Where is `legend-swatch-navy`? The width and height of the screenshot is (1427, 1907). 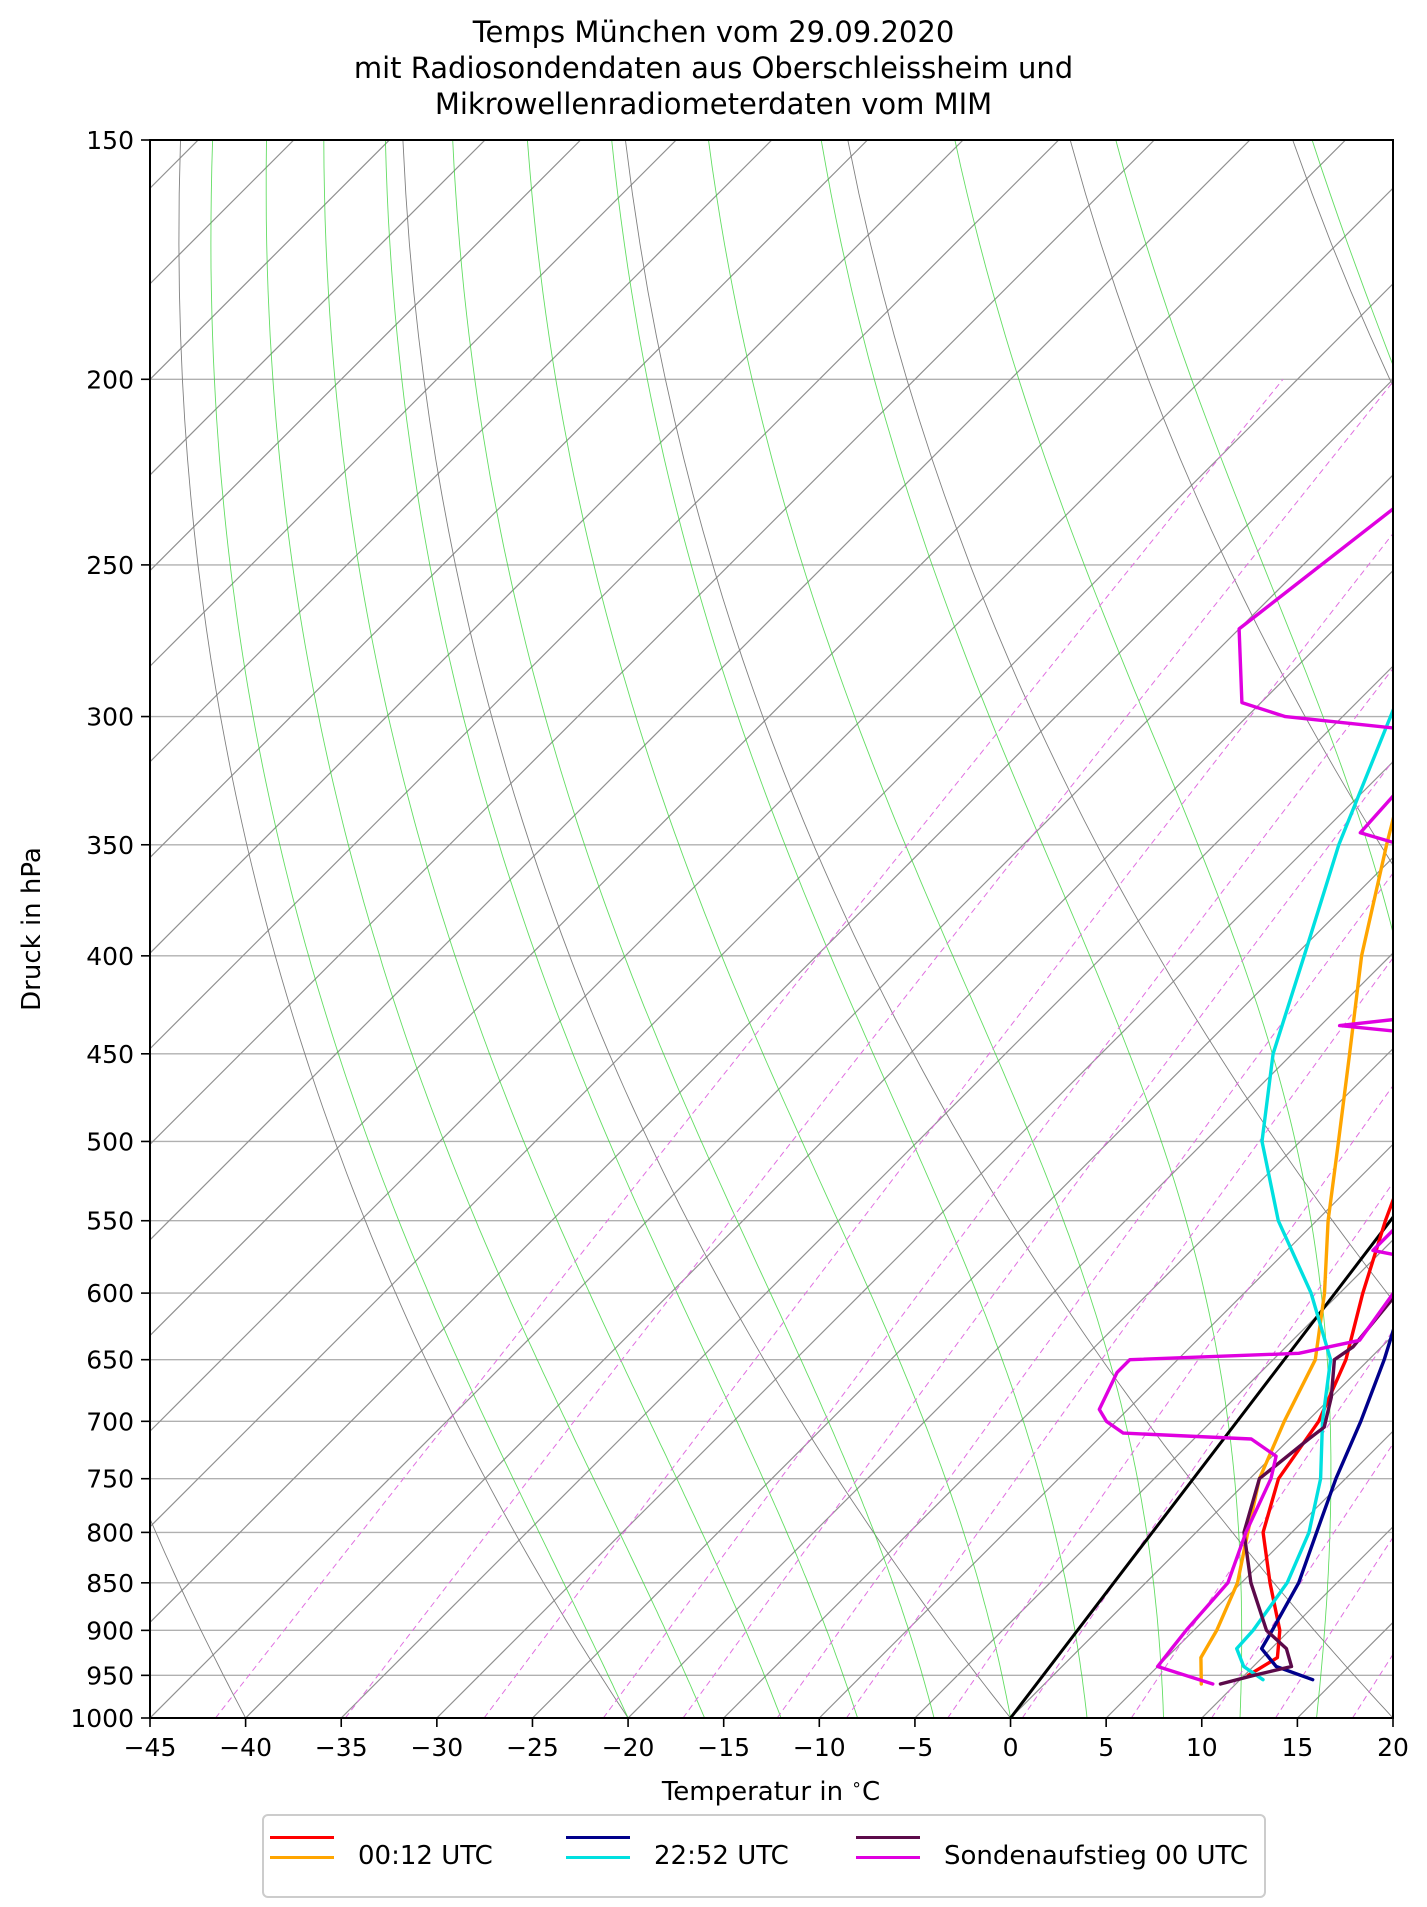 legend-swatch-navy is located at coordinates (598, 1837).